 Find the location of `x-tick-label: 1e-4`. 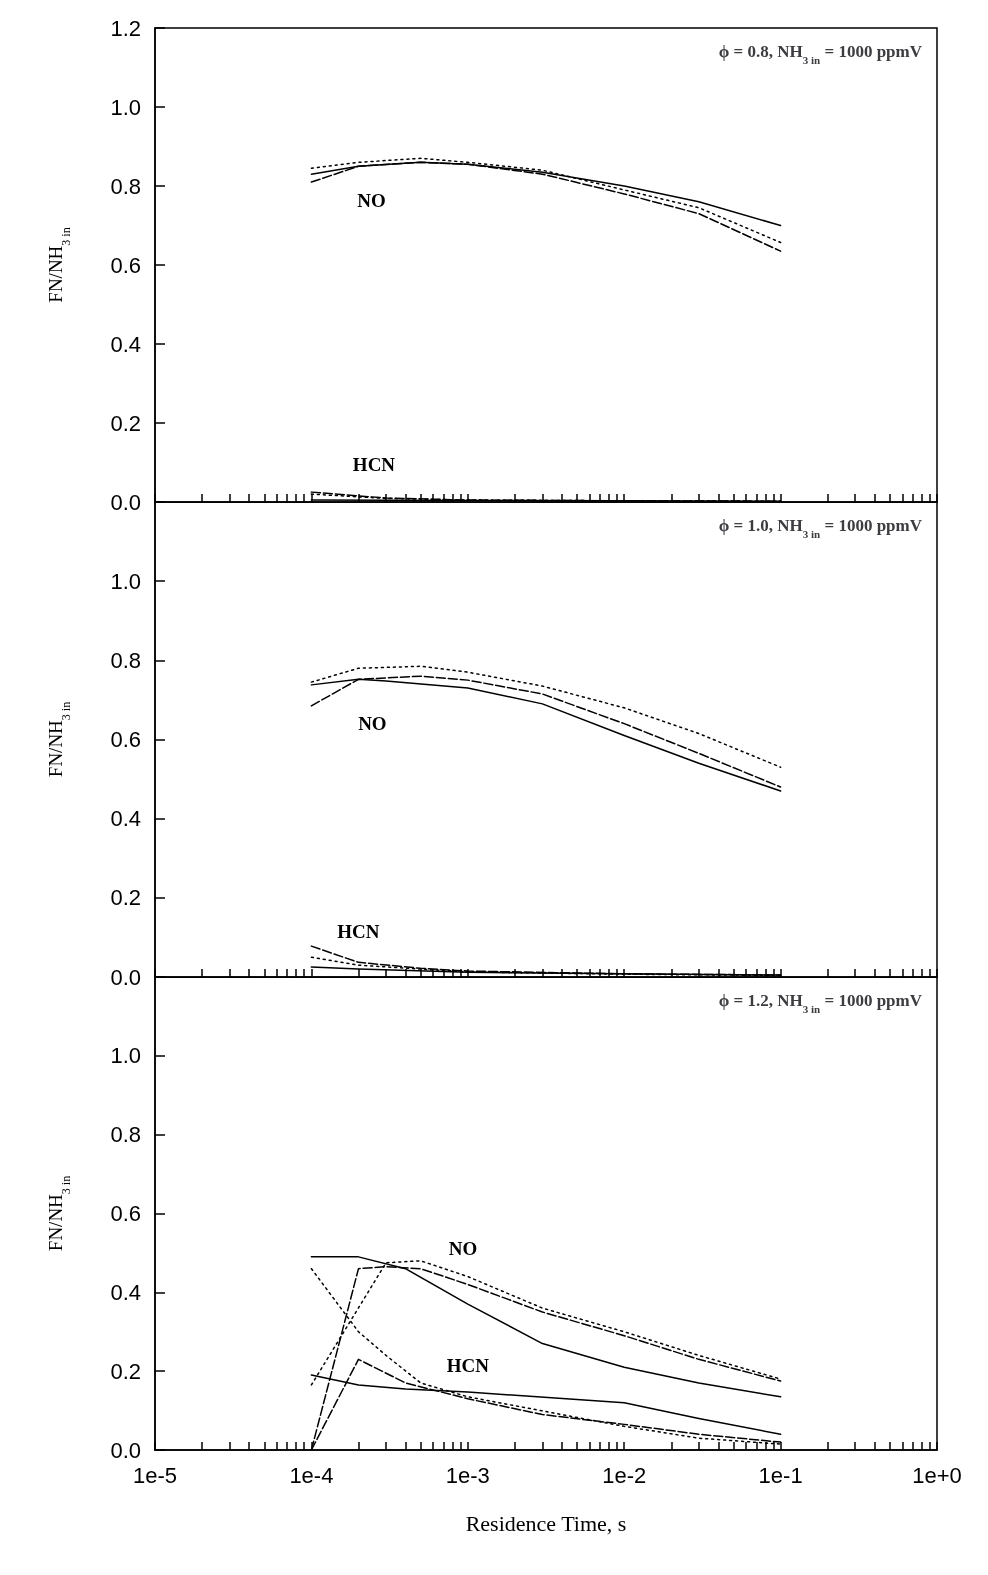

x-tick-label: 1e-4 is located at coordinates (311, 1475).